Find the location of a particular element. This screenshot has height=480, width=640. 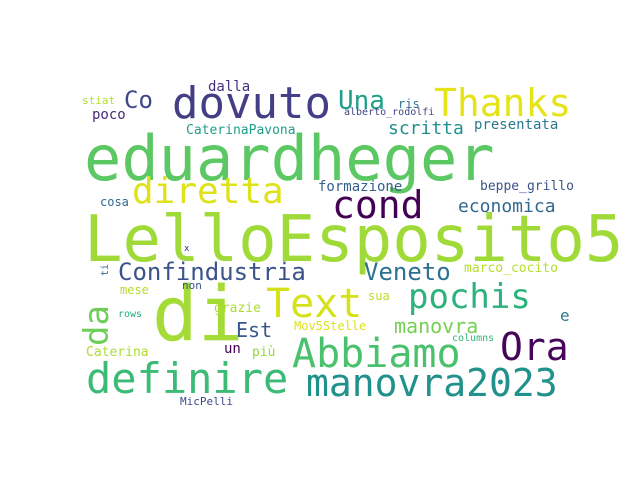

word: sua is located at coordinates (379, 296).